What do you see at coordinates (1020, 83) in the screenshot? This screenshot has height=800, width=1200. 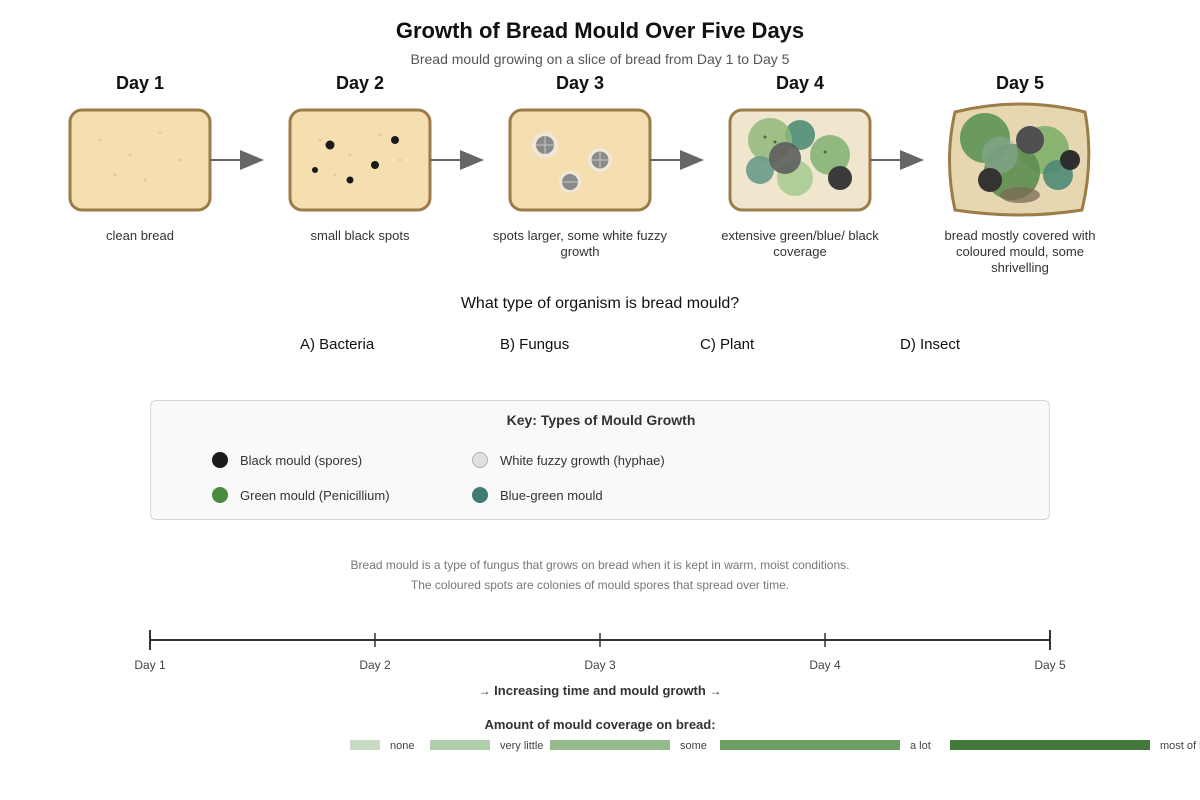 I see `day-5-label: Day 5` at bounding box center [1020, 83].